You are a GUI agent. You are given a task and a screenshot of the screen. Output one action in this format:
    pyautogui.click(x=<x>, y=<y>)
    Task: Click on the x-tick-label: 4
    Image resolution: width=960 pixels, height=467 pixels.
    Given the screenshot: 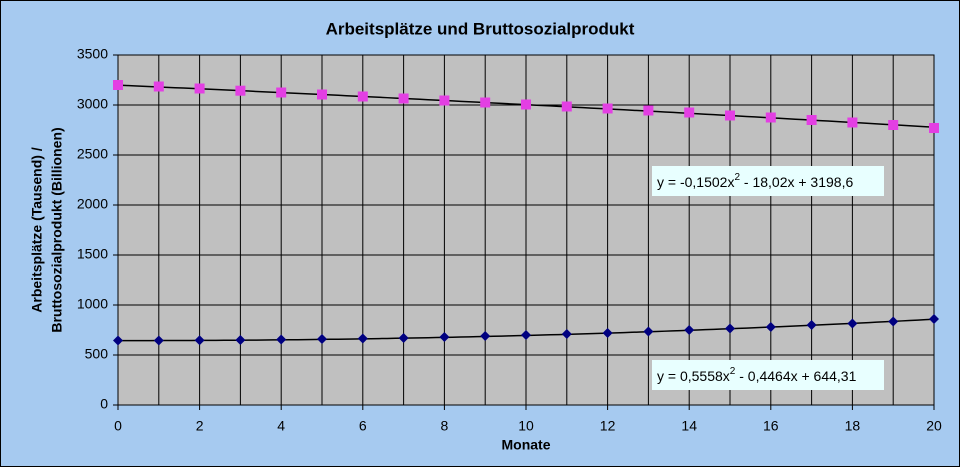 What is the action you would take?
    pyautogui.click(x=281, y=426)
    